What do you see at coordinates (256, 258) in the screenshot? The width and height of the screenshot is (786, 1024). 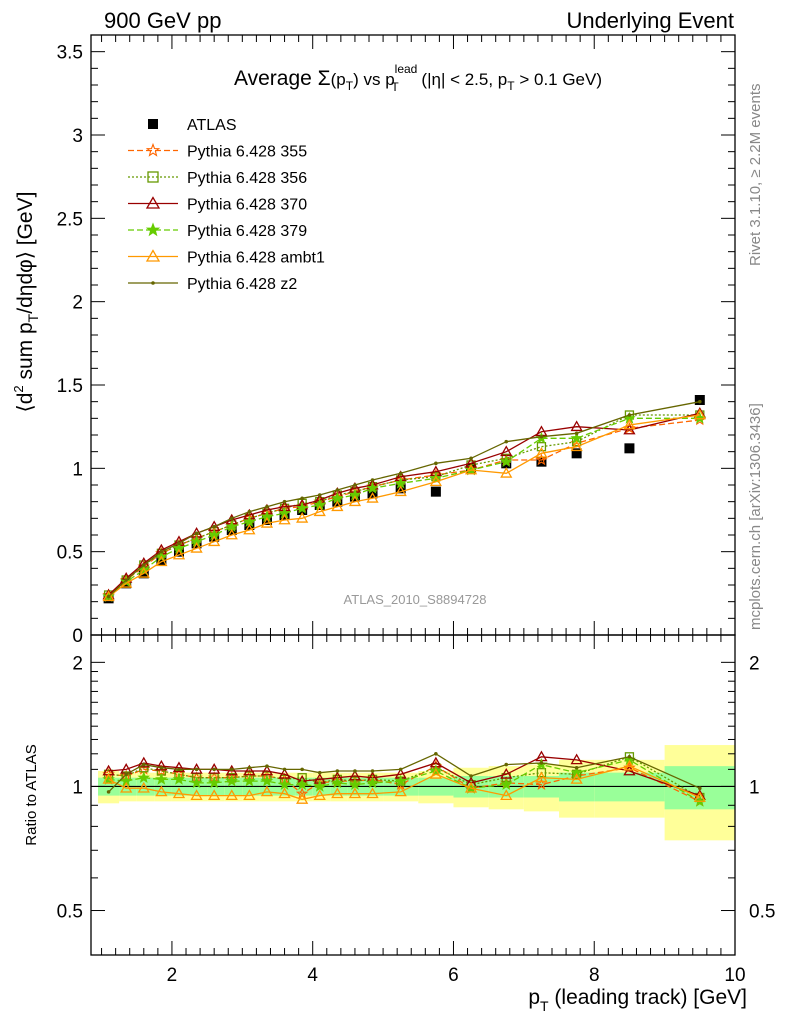 I see `legend-label: Pythia 6.428 ambt1` at bounding box center [256, 258].